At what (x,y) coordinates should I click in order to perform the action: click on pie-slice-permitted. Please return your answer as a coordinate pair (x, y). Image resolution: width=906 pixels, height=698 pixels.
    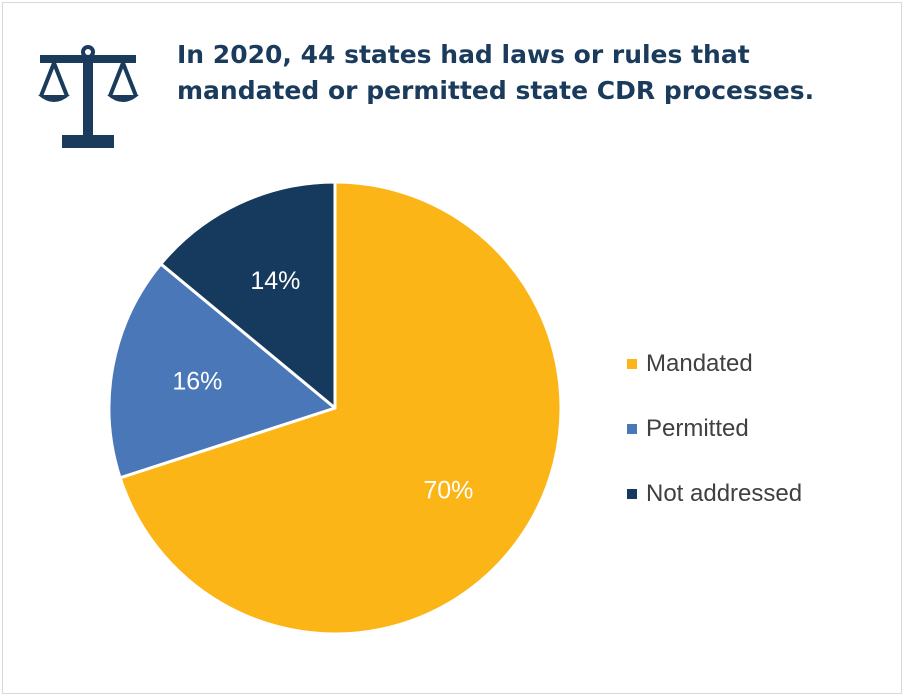
    Looking at the image, I should click on (222, 371).